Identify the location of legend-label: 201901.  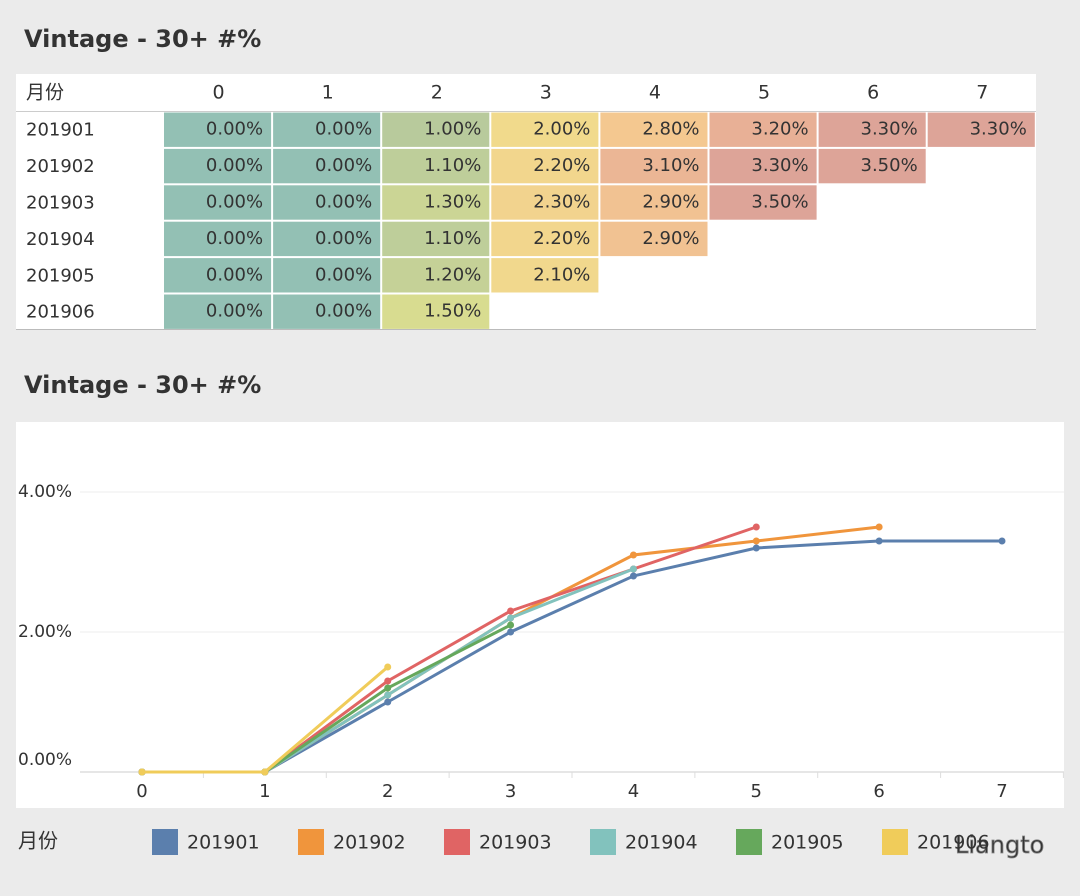
(223, 843).